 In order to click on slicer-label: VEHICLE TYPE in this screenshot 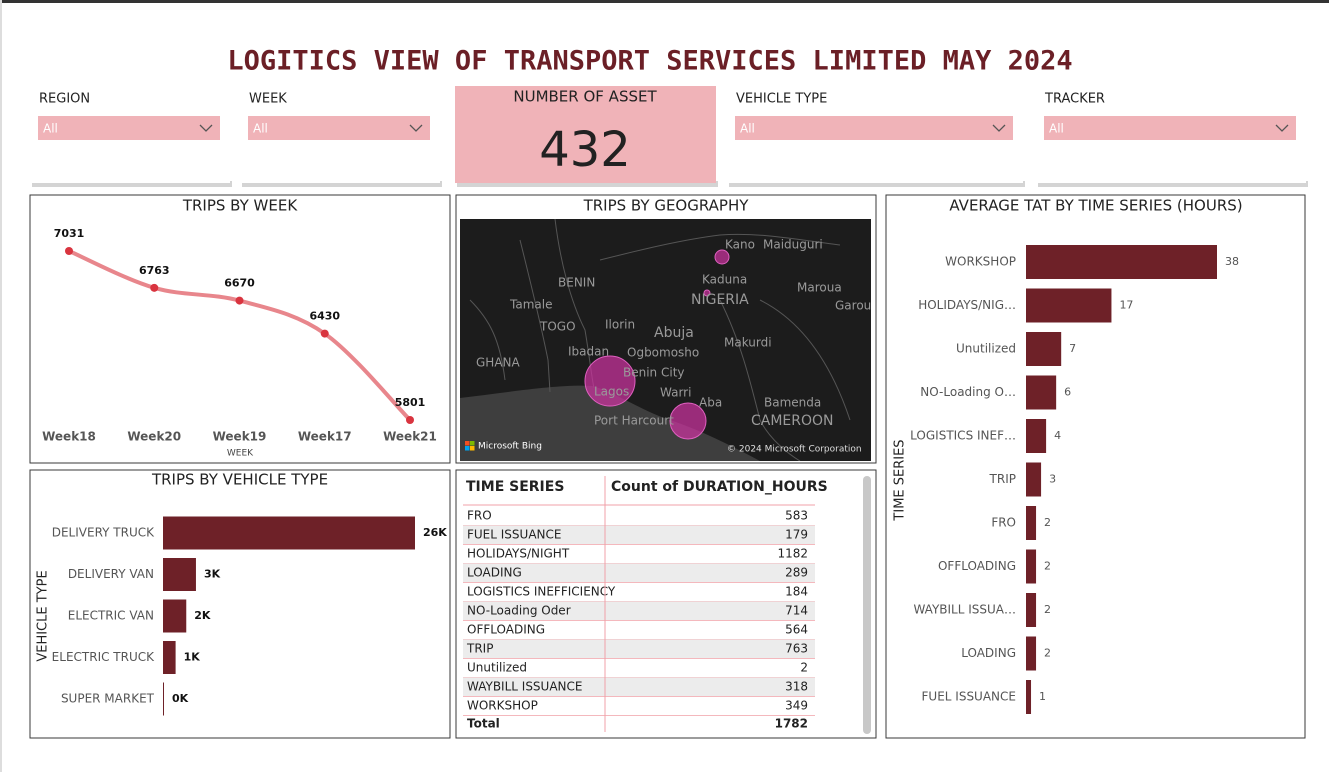, I will do `click(781, 99)`.